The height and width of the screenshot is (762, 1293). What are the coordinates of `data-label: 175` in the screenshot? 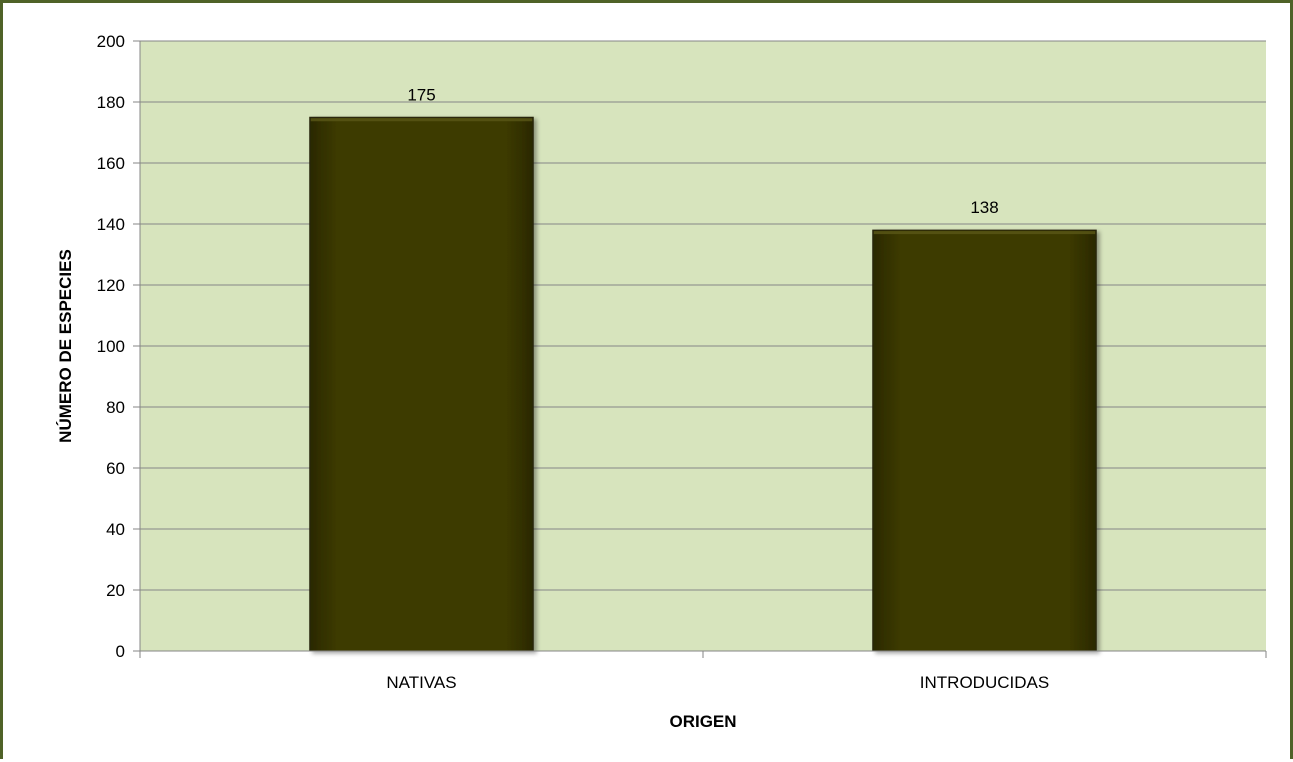 It's located at (421, 94).